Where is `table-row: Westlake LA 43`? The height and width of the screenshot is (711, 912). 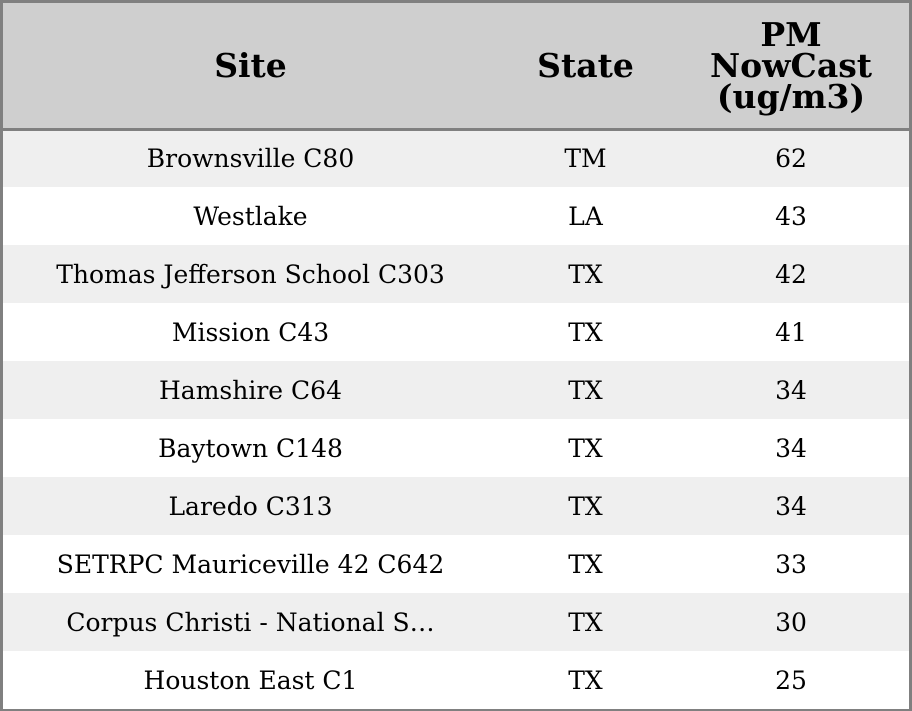
table-row: Westlake LA 43 is located at coordinates (456, 216).